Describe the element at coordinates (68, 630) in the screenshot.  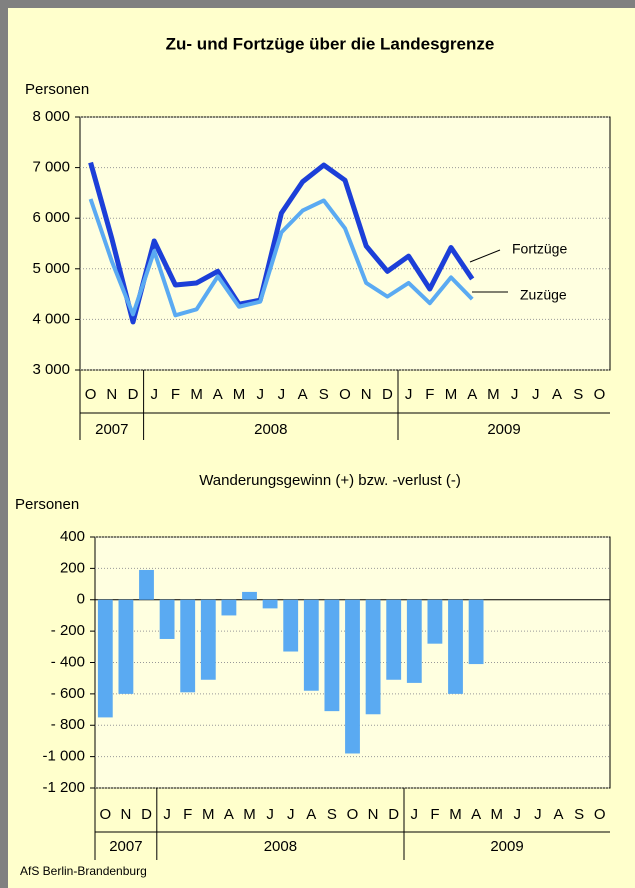
I see `y-tick-label: - 200` at that location.